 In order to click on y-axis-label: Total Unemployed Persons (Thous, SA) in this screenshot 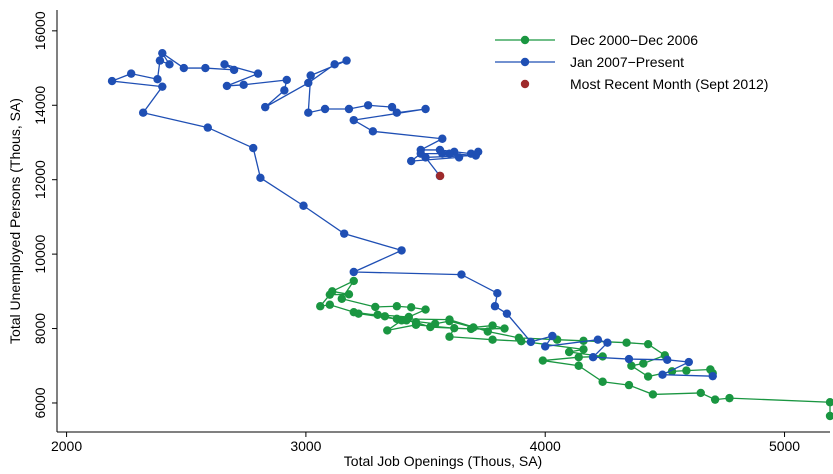, I will do `click(15, 221)`.